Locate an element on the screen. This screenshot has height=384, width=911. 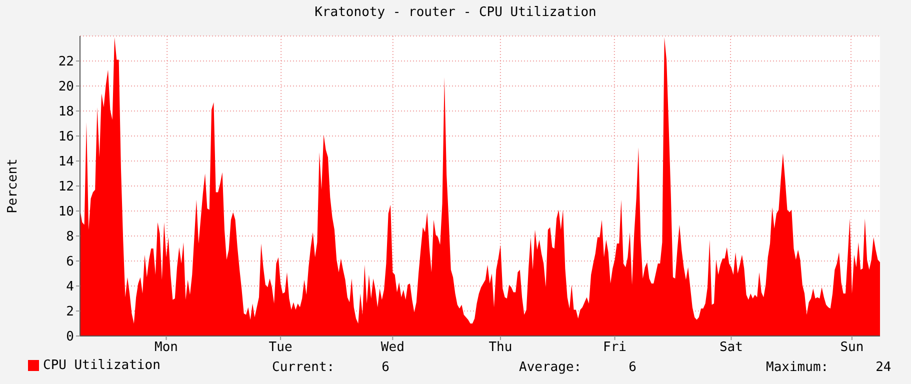
y-tick-label: 18 is located at coordinates (66, 112).